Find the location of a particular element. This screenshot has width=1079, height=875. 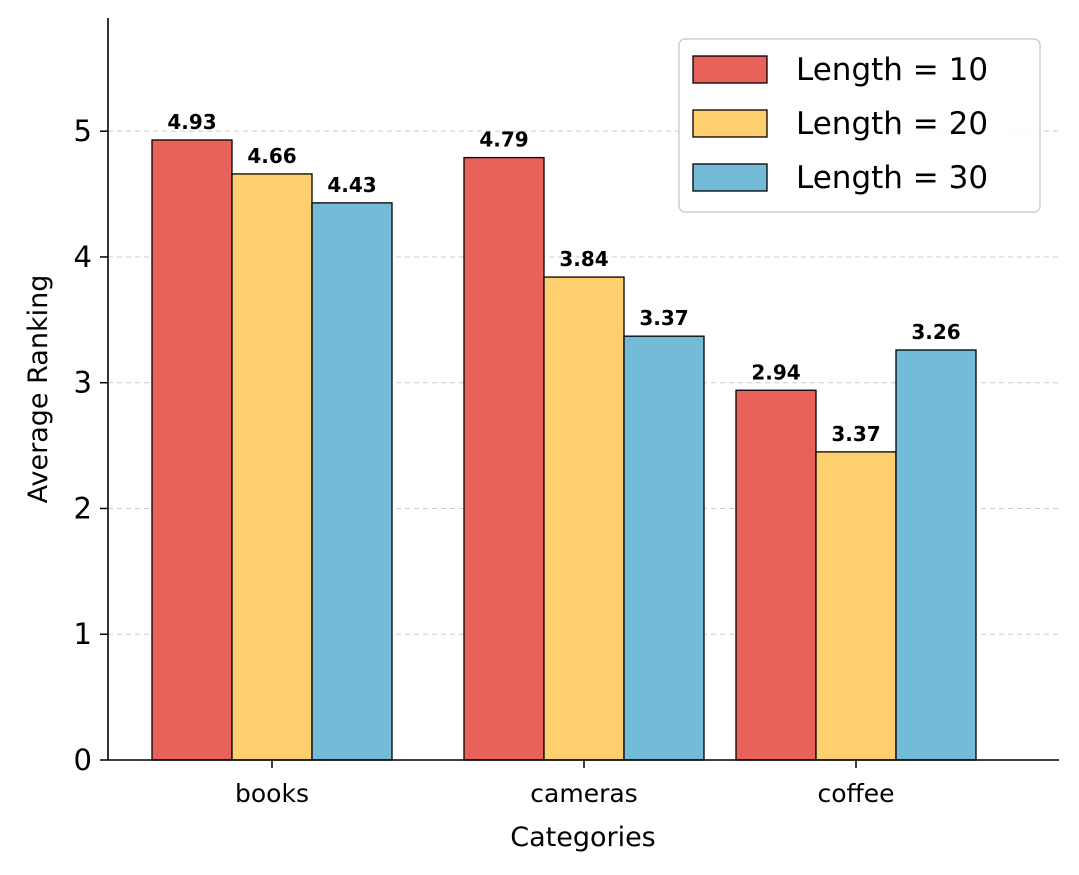

legend: Length = 10 Length = 20 Length = 30 is located at coordinates (859, 125).